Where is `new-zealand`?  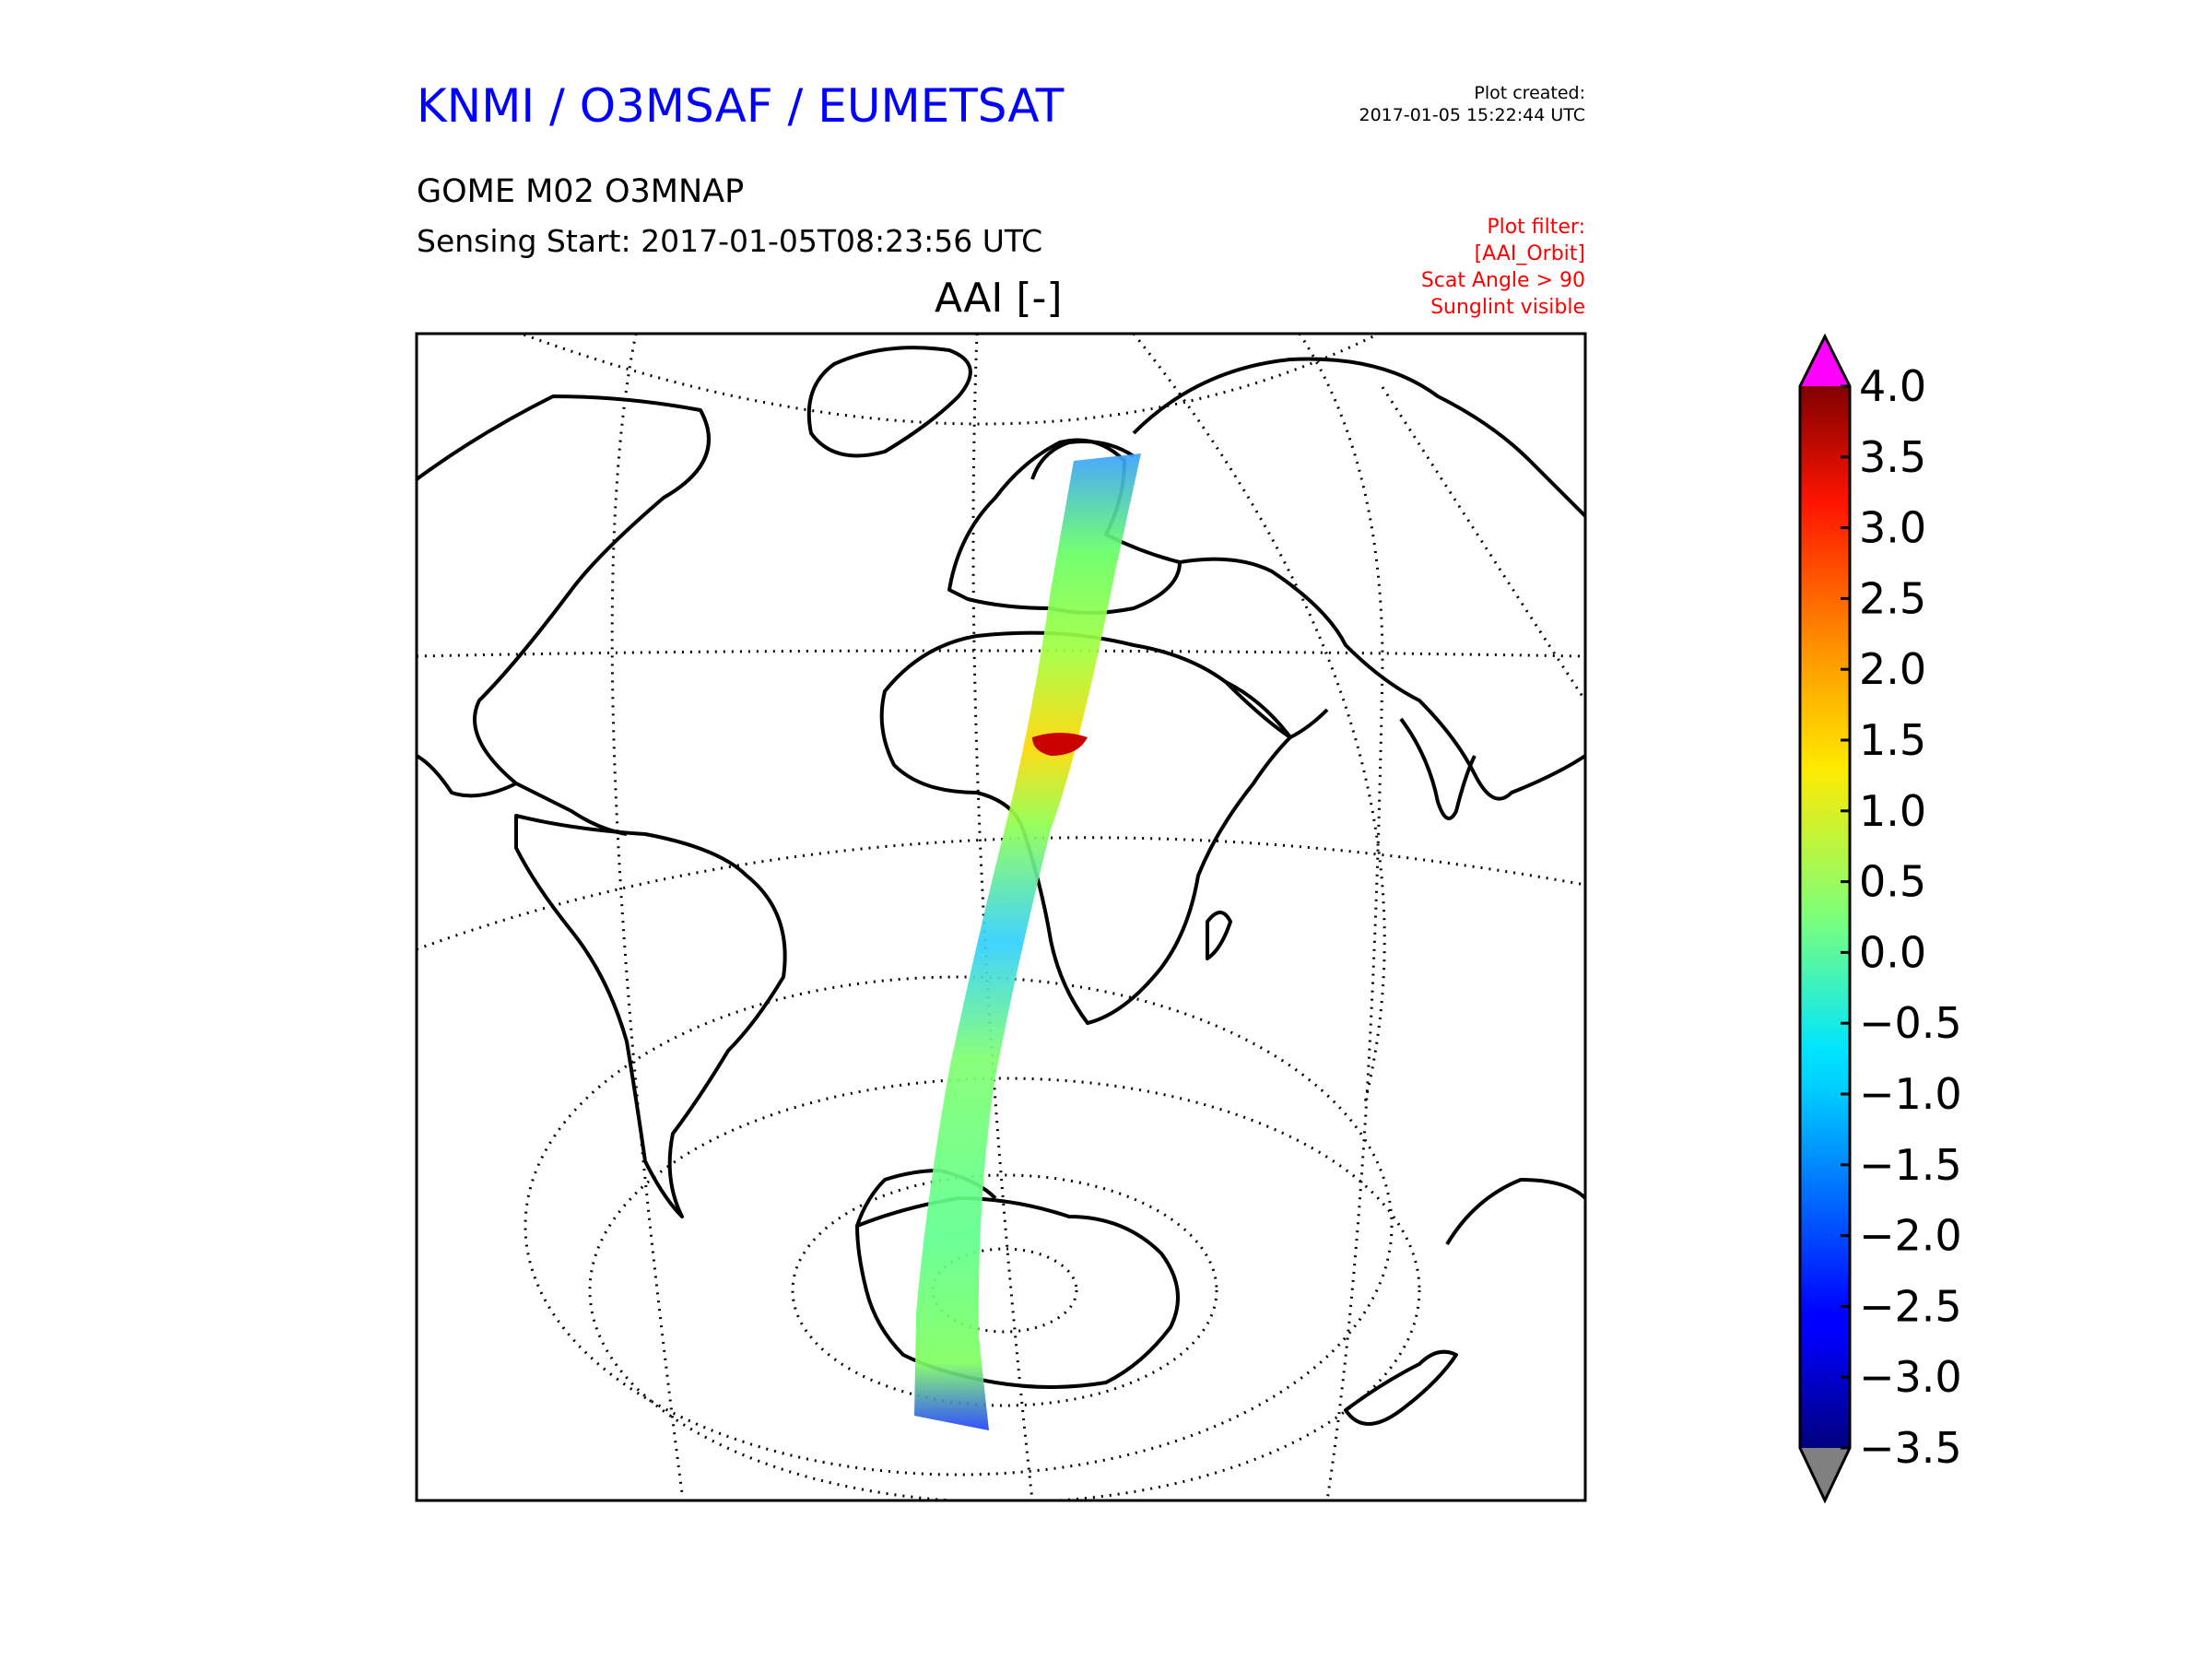 new-zealand is located at coordinates (1401, 1387).